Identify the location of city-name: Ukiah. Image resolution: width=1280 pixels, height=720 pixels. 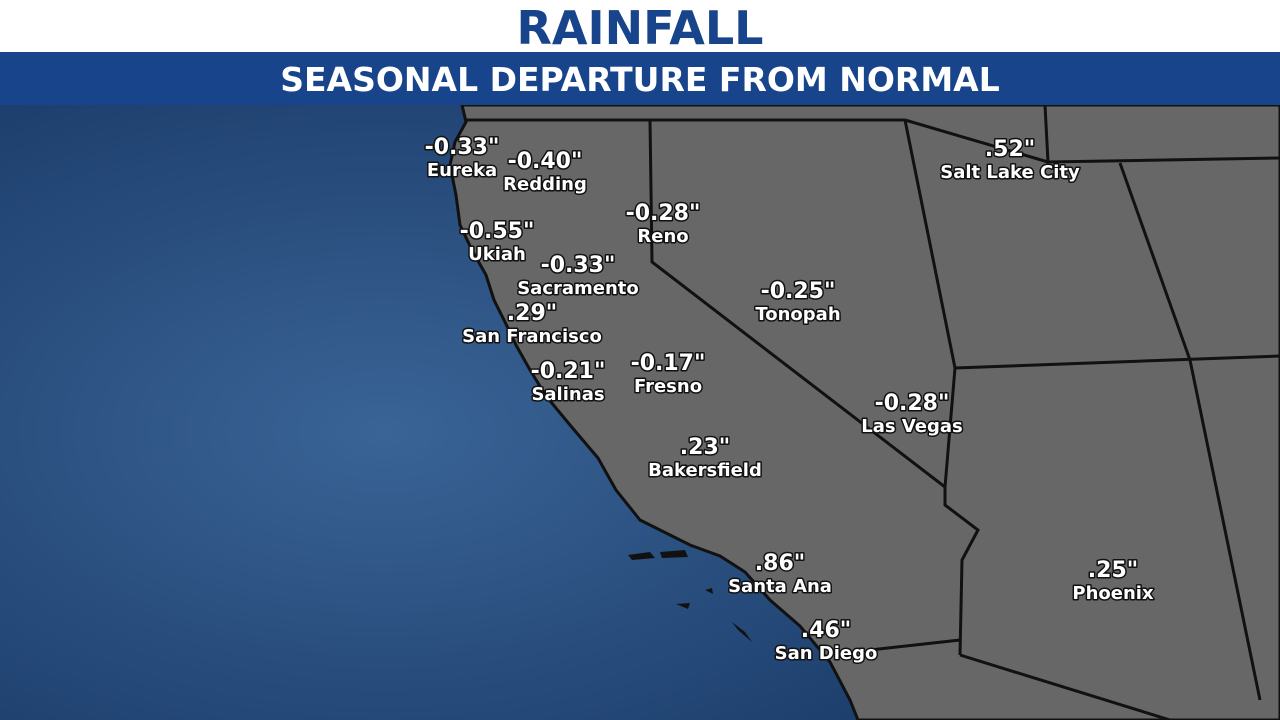
(497, 254).